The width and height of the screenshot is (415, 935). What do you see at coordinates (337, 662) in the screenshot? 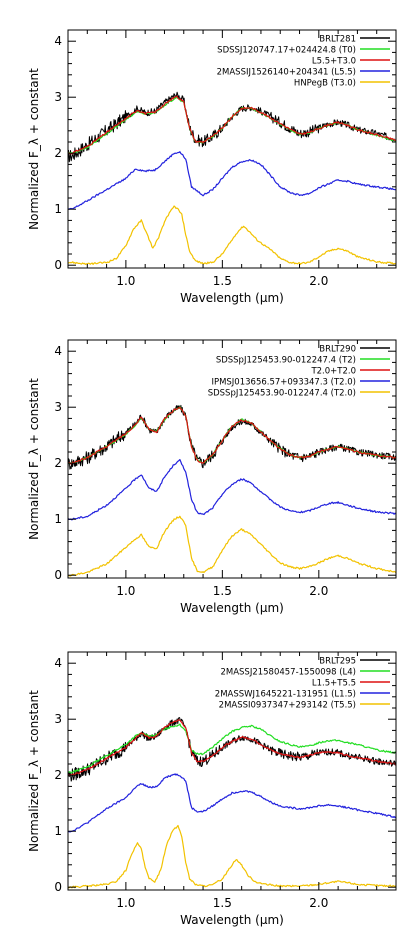
I see `legend-label: BRLT295` at bounding box center [337, 662].